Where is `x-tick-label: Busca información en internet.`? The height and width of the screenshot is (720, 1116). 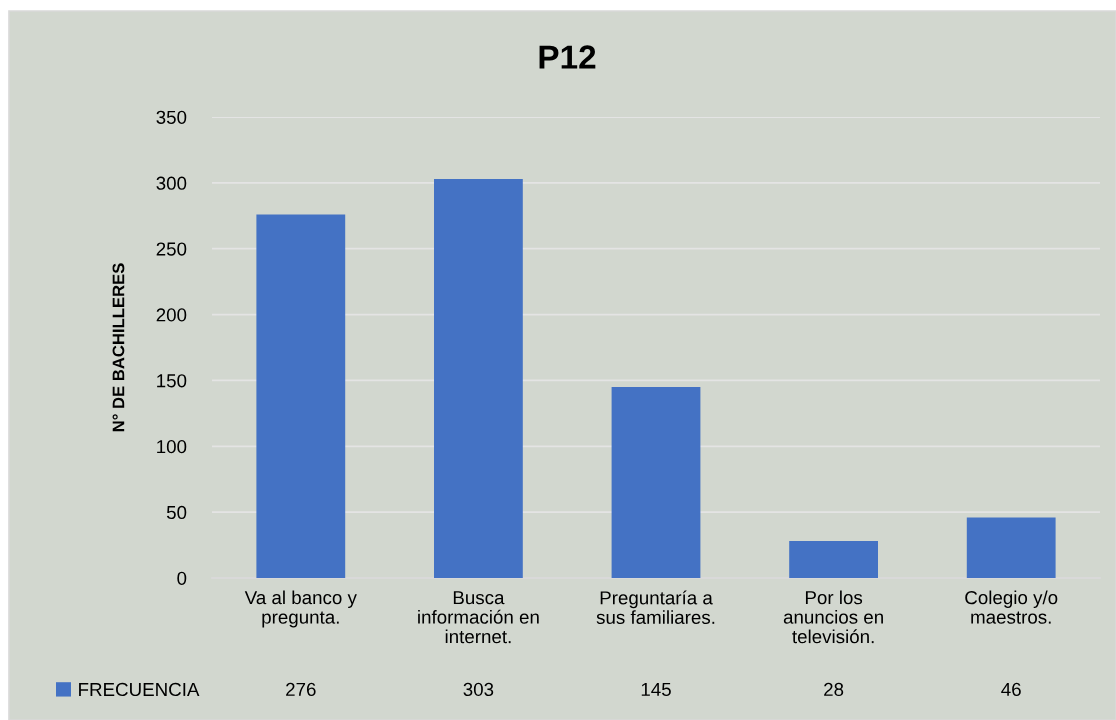
x-tick-label: Busca información en internet. is located at coordinates (478, 617).